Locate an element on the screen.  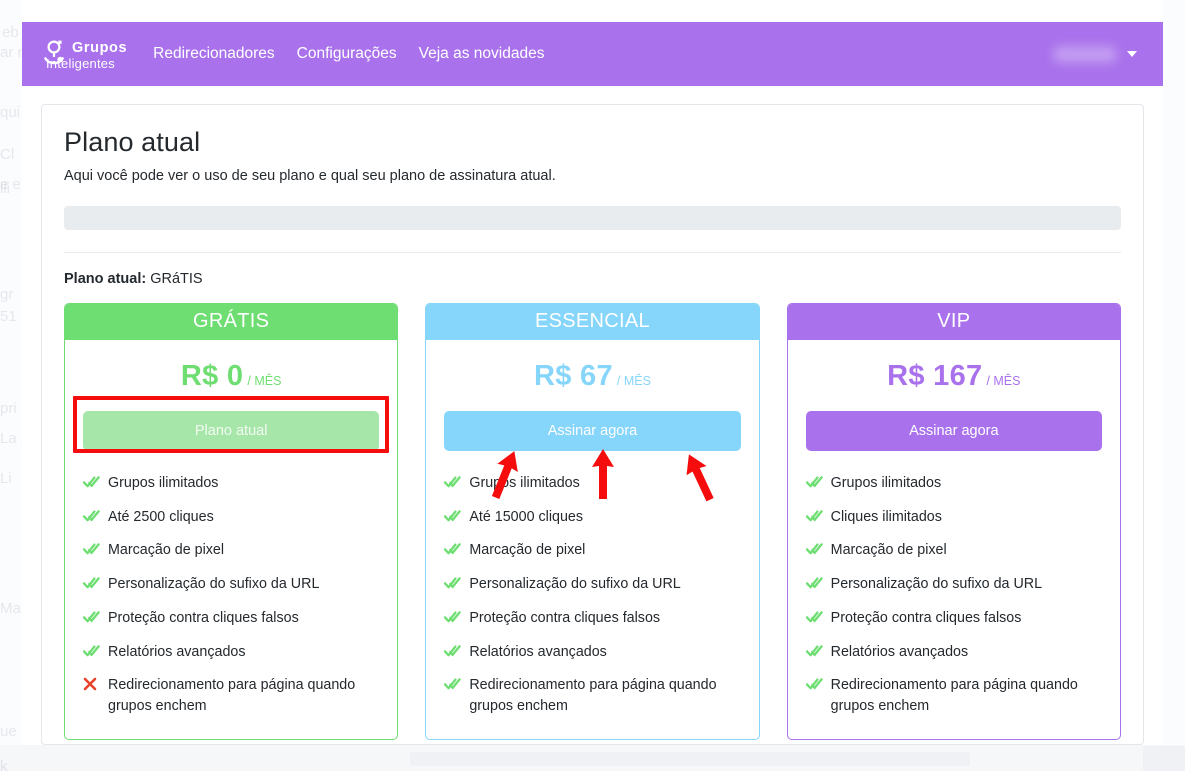
assinar-agora-vip-button: Assinar agora is located at coordinates (953, 431).